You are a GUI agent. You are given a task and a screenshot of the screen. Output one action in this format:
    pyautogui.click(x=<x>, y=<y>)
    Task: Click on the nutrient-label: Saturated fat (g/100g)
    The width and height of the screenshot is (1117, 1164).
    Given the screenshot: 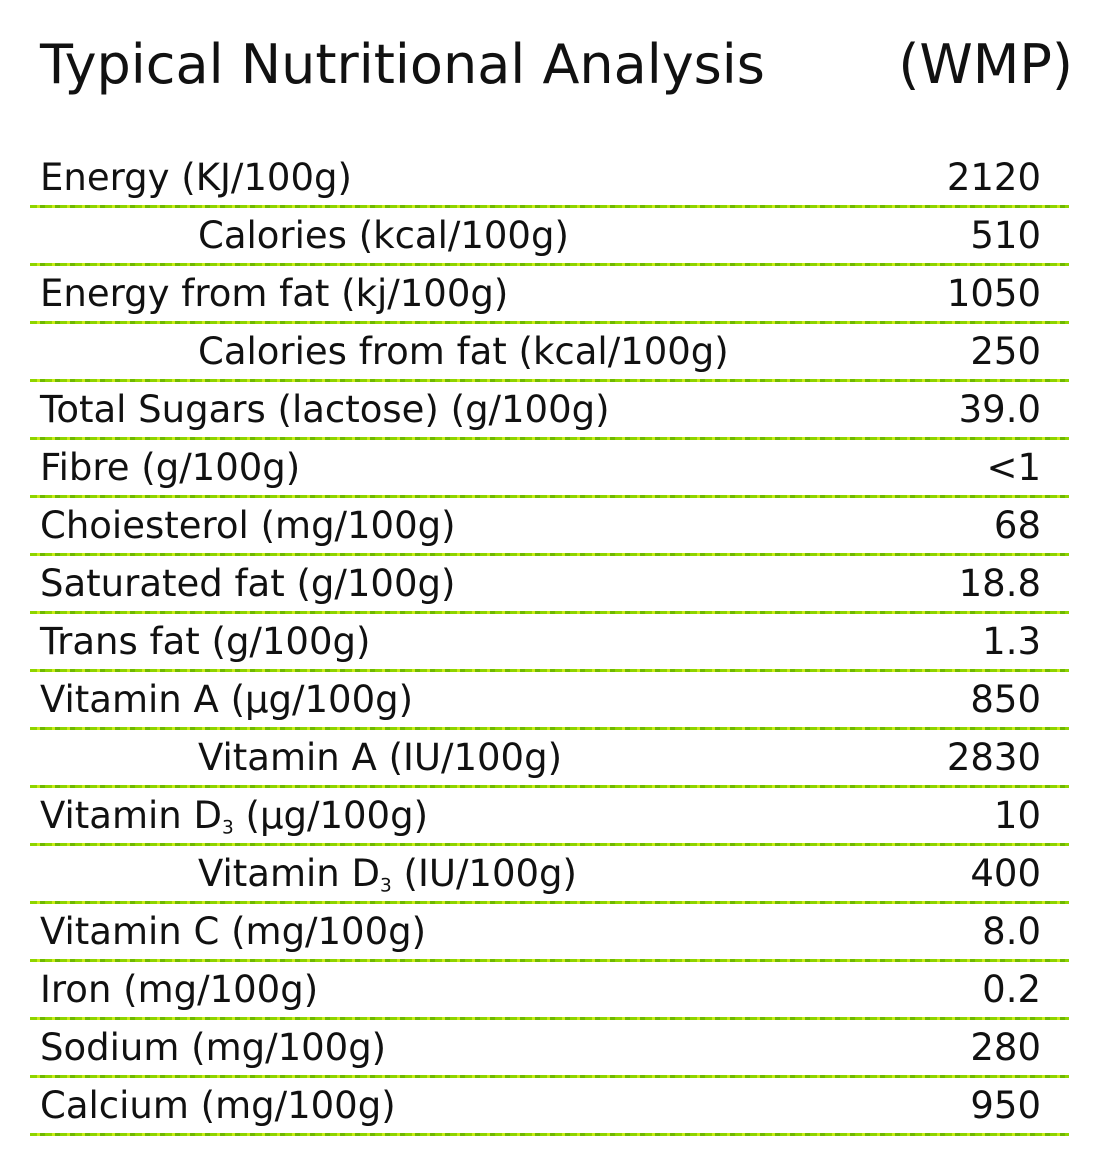 What is the action you would take?
    pyautogui.click(x=248, y=583)
    